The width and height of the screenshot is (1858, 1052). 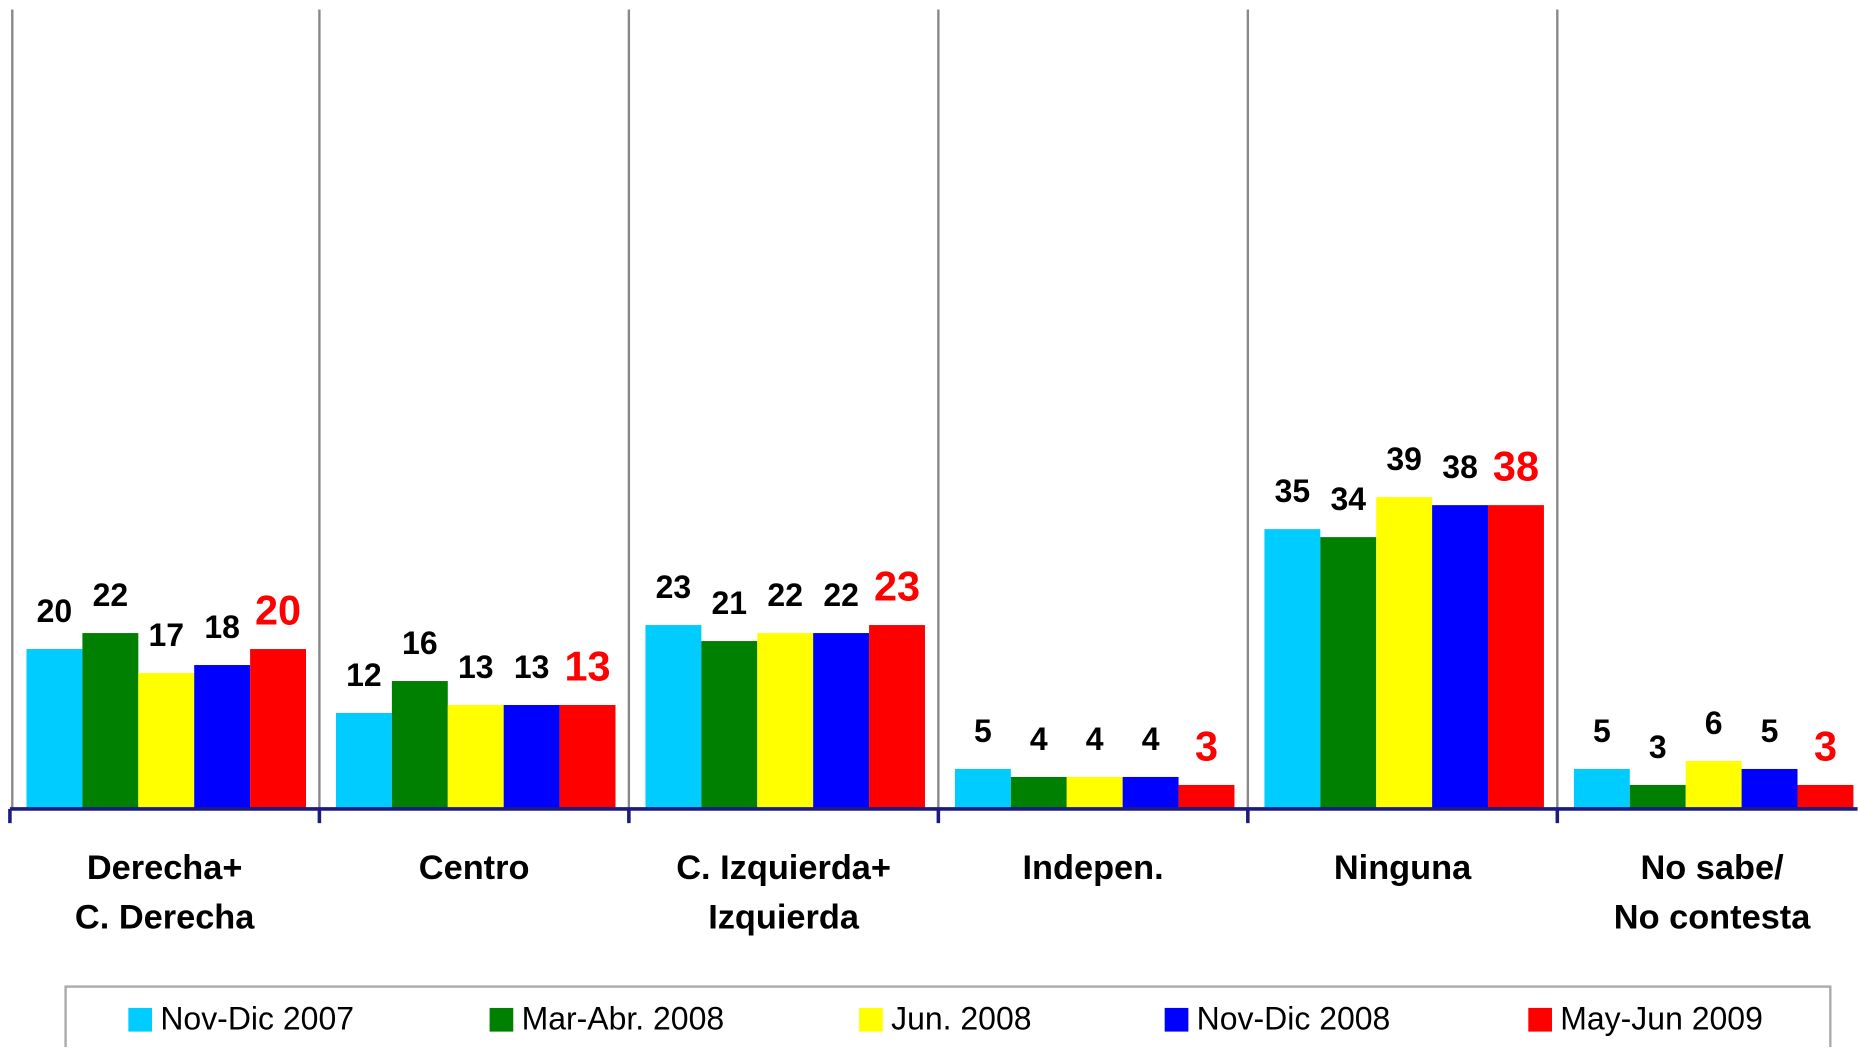 What do you see at coordinates (257, 1018) in the screenshot?
I see `legend-label: Nov-Dic 2007` at bounding box center [257, 1018].